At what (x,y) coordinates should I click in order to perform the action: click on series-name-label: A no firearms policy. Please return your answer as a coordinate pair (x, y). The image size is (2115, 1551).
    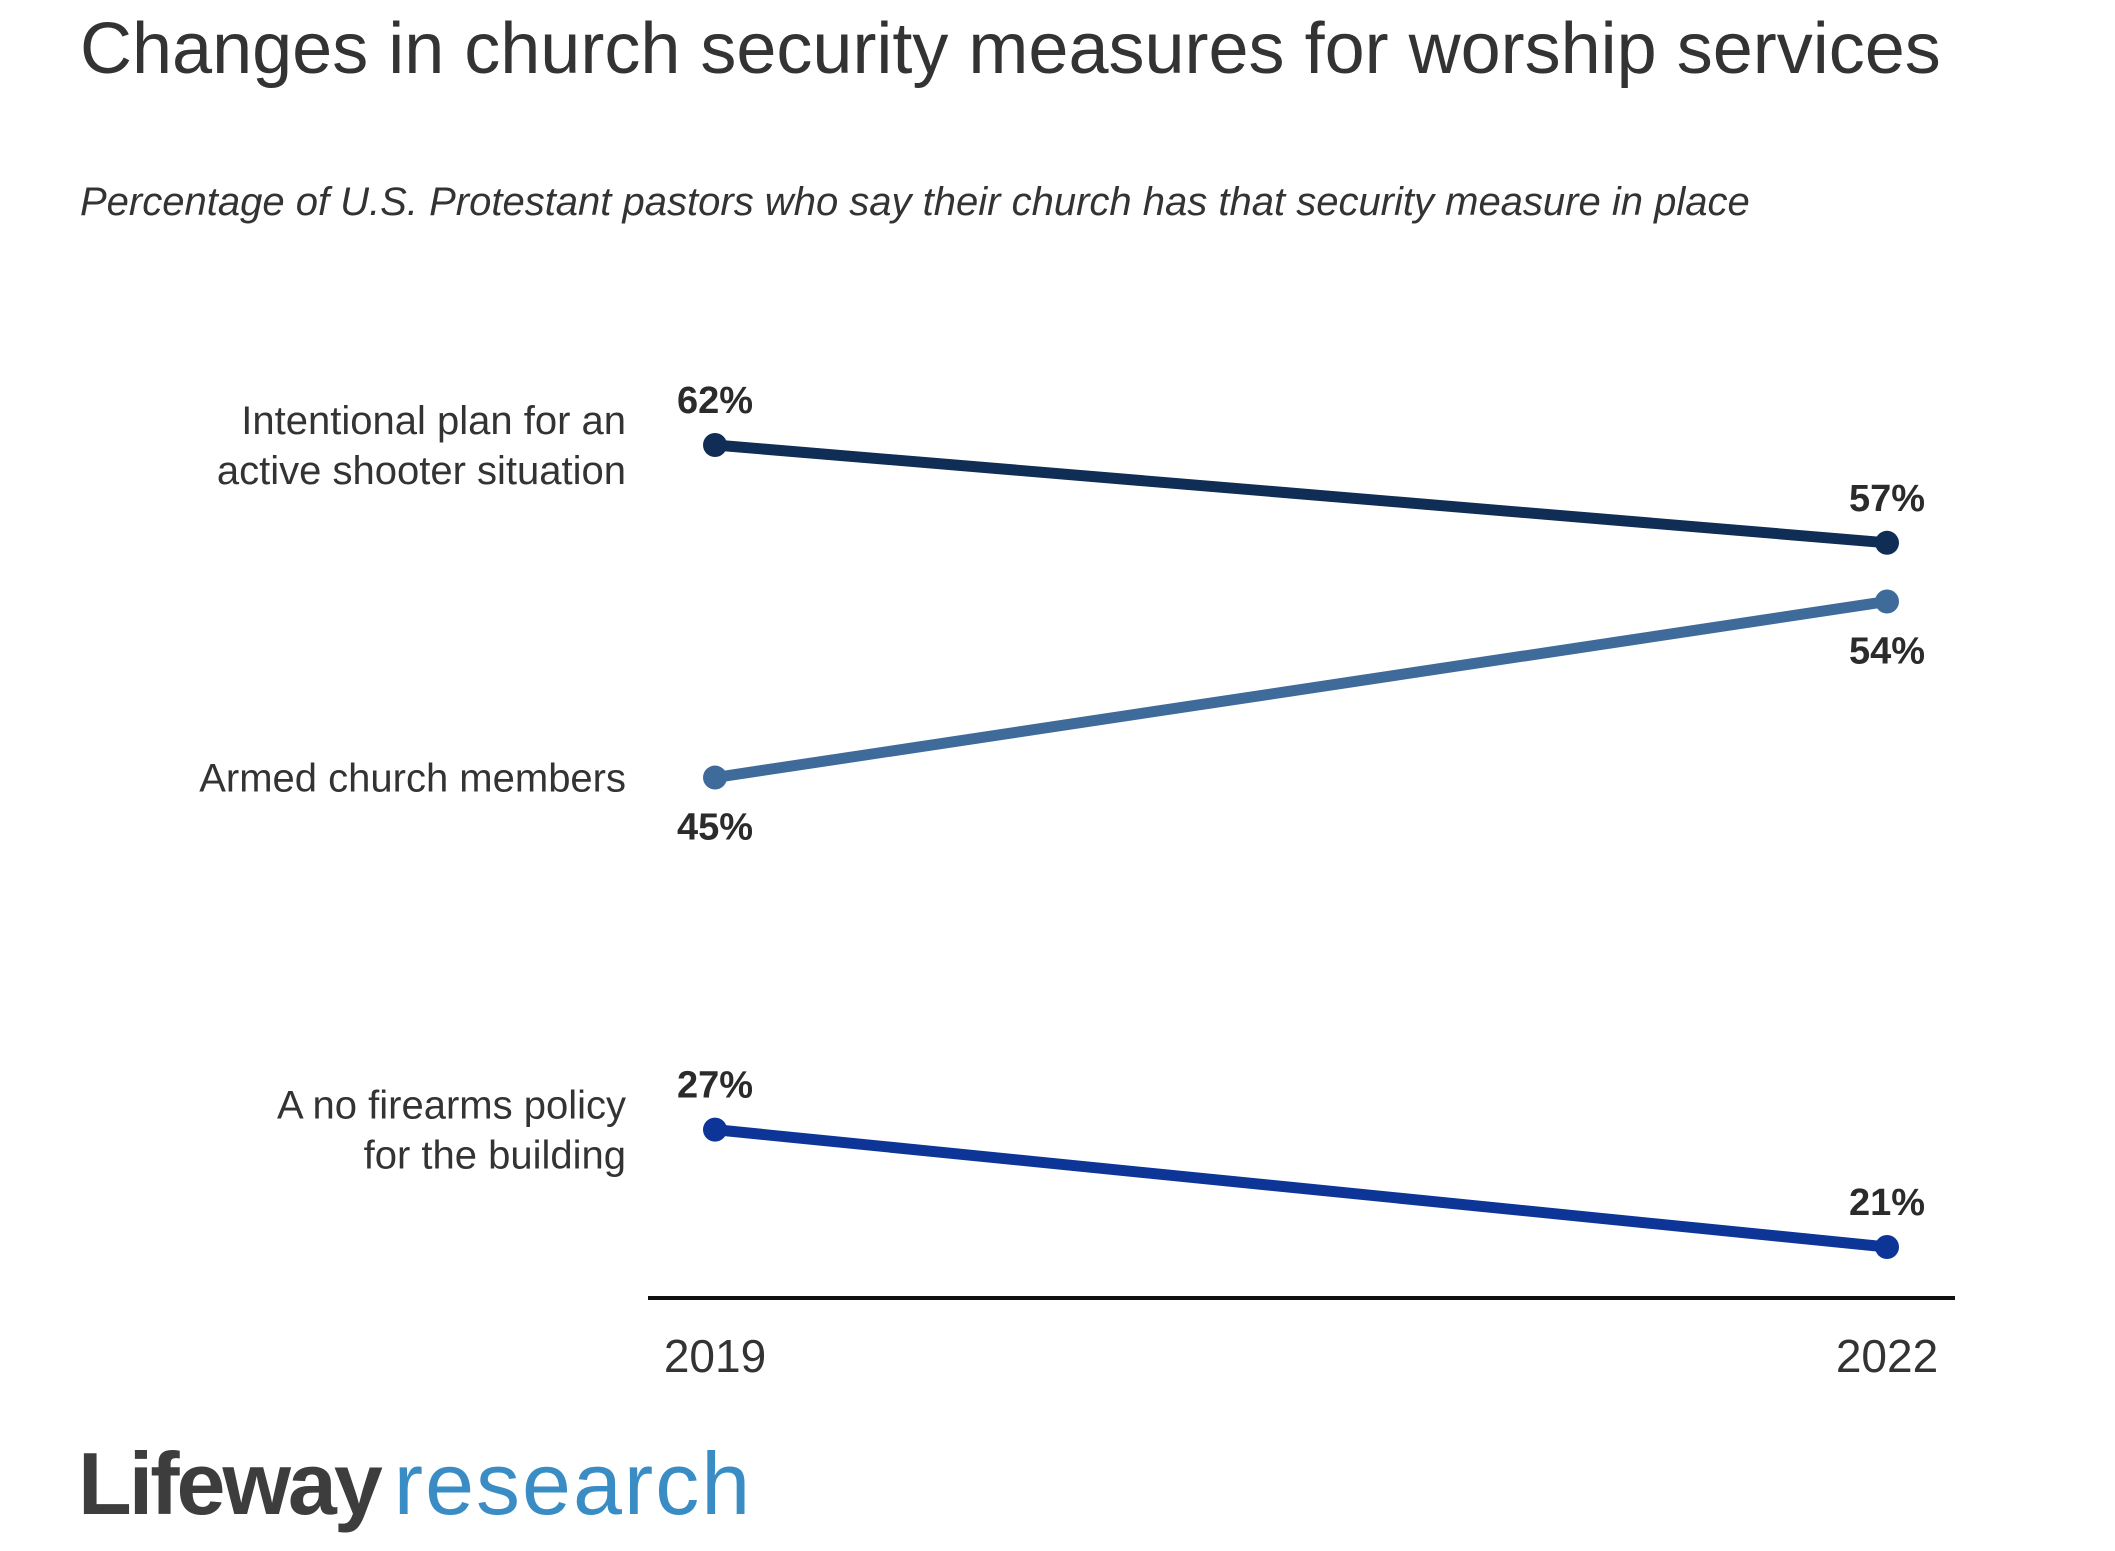
    Looking at the image, I should click on (451, 1106).